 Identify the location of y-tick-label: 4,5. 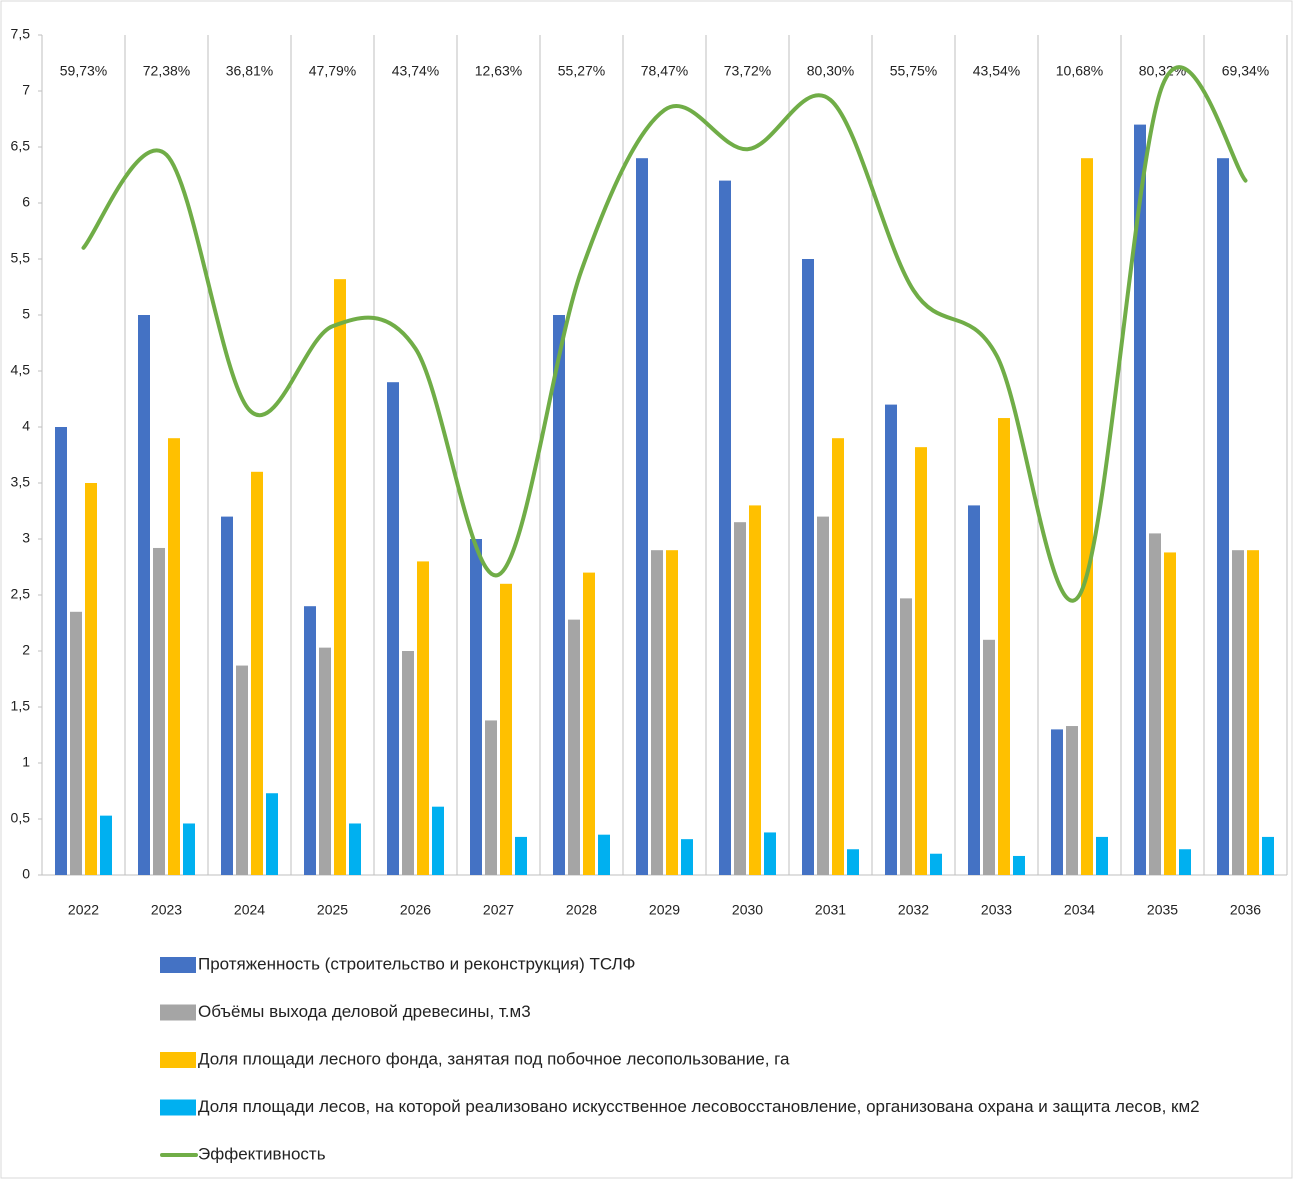
(21, 370).